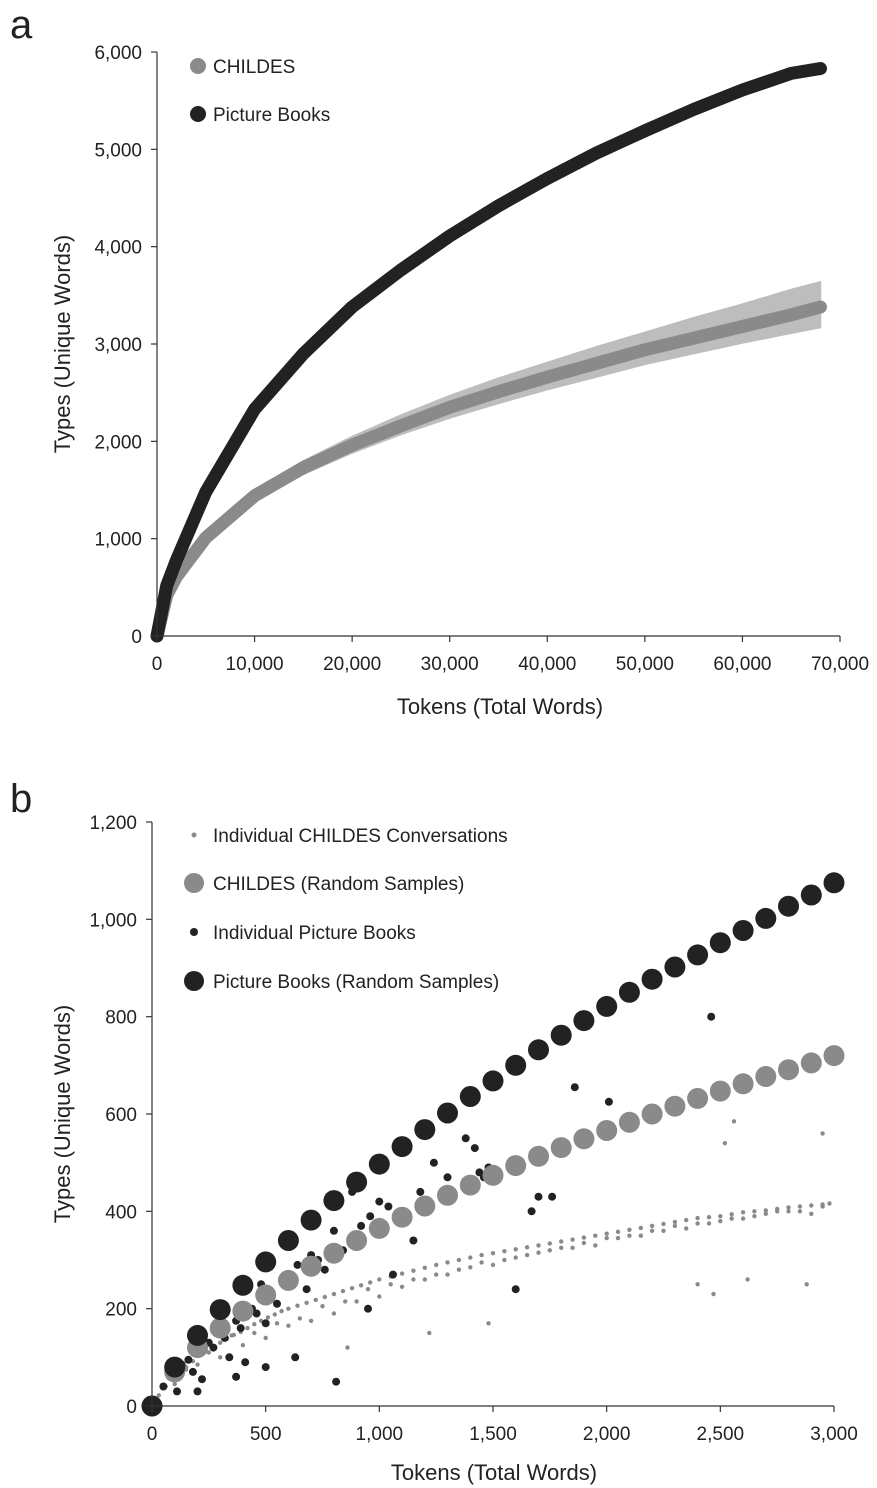  I want to click on legend-label-picture-books-individual: Individual Picture Books, so click(314, 933).